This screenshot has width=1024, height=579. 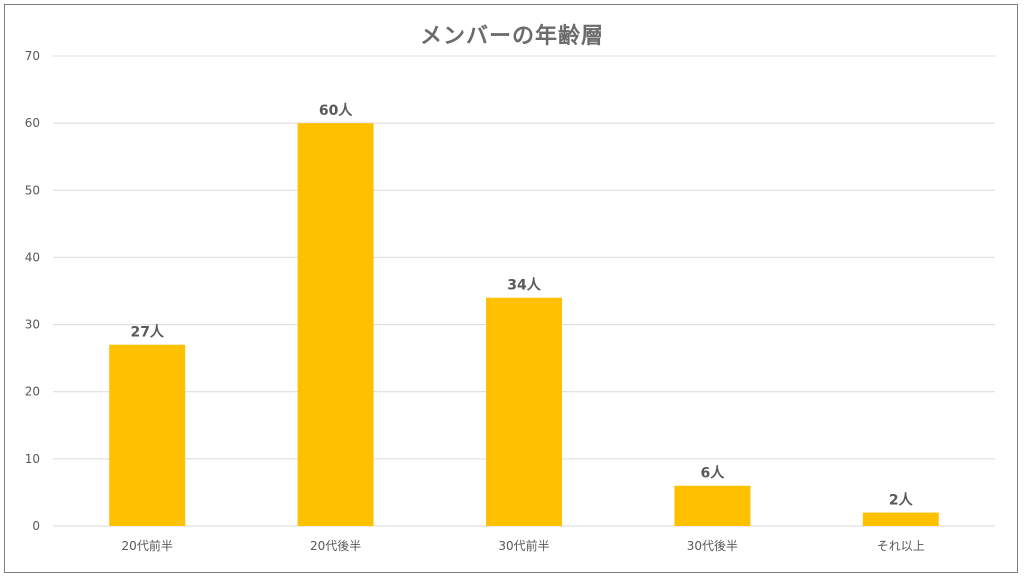 I want to click on data-label: 27人, so click(x=147, y=332).